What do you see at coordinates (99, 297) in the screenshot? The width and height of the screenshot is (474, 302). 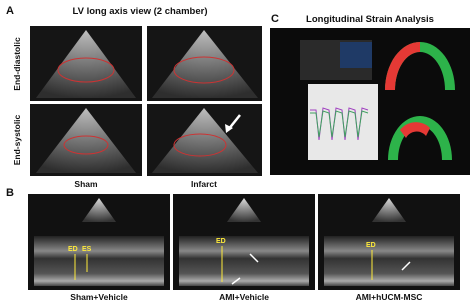 I see `caption: Sham+Vehicle` at bounding box center [99, 297].